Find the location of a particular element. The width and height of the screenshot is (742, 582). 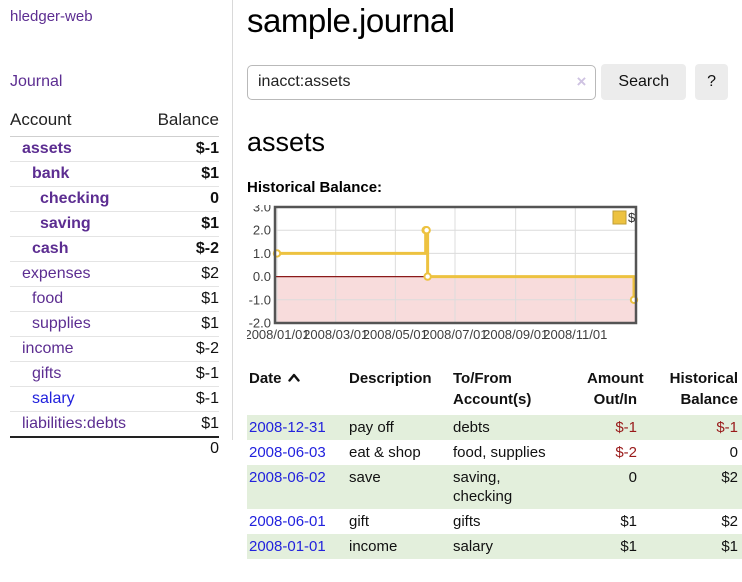

accounts-col-account: Account is located at coordinates (78, 122).